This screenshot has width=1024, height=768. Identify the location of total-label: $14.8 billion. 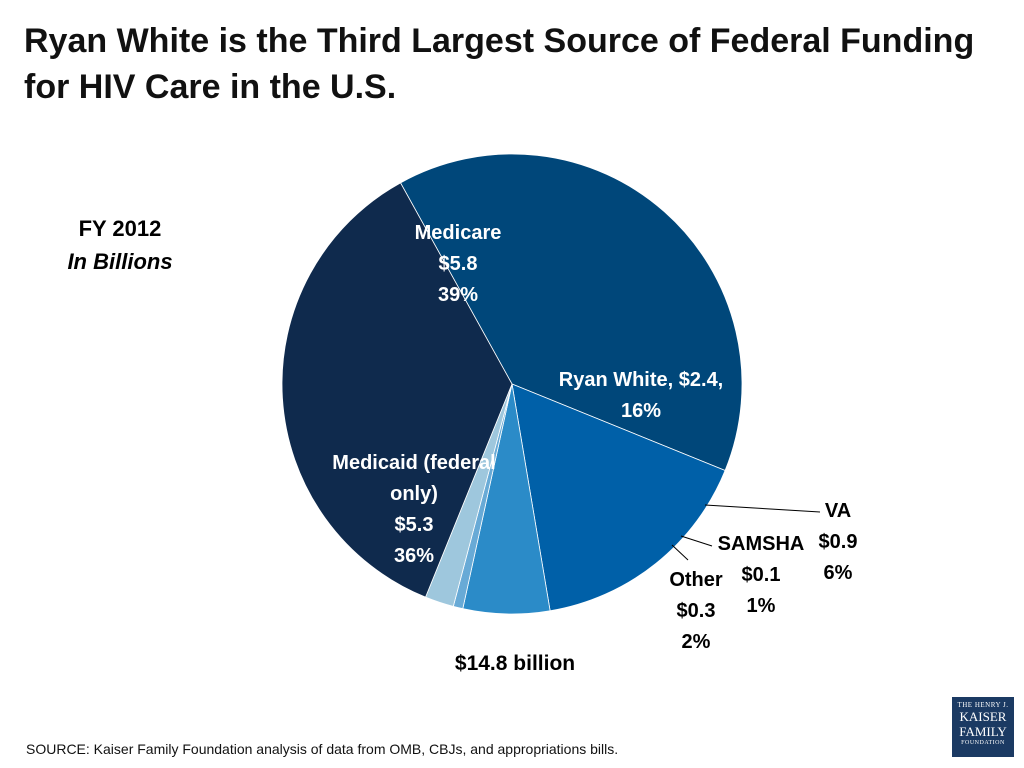
(515, 663).